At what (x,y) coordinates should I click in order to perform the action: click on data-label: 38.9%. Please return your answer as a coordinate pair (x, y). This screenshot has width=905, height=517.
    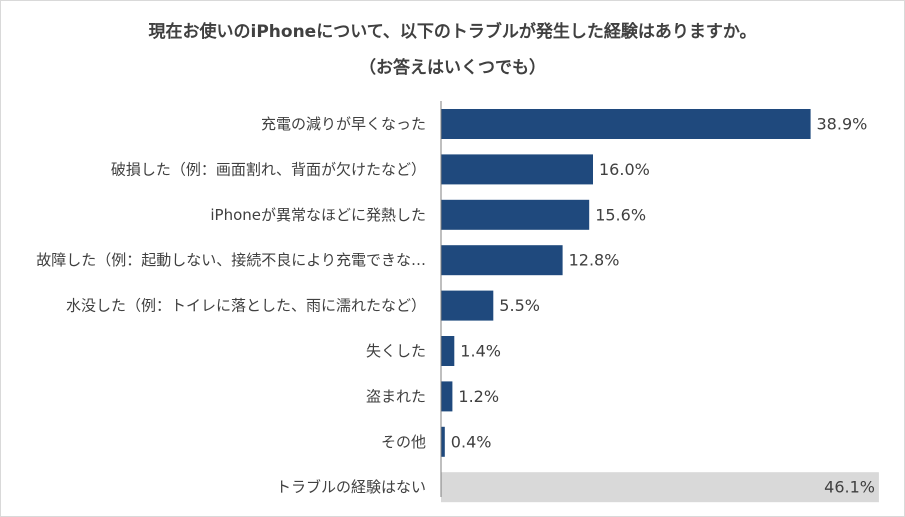
    Looking at the image, I should click on (842, 124).